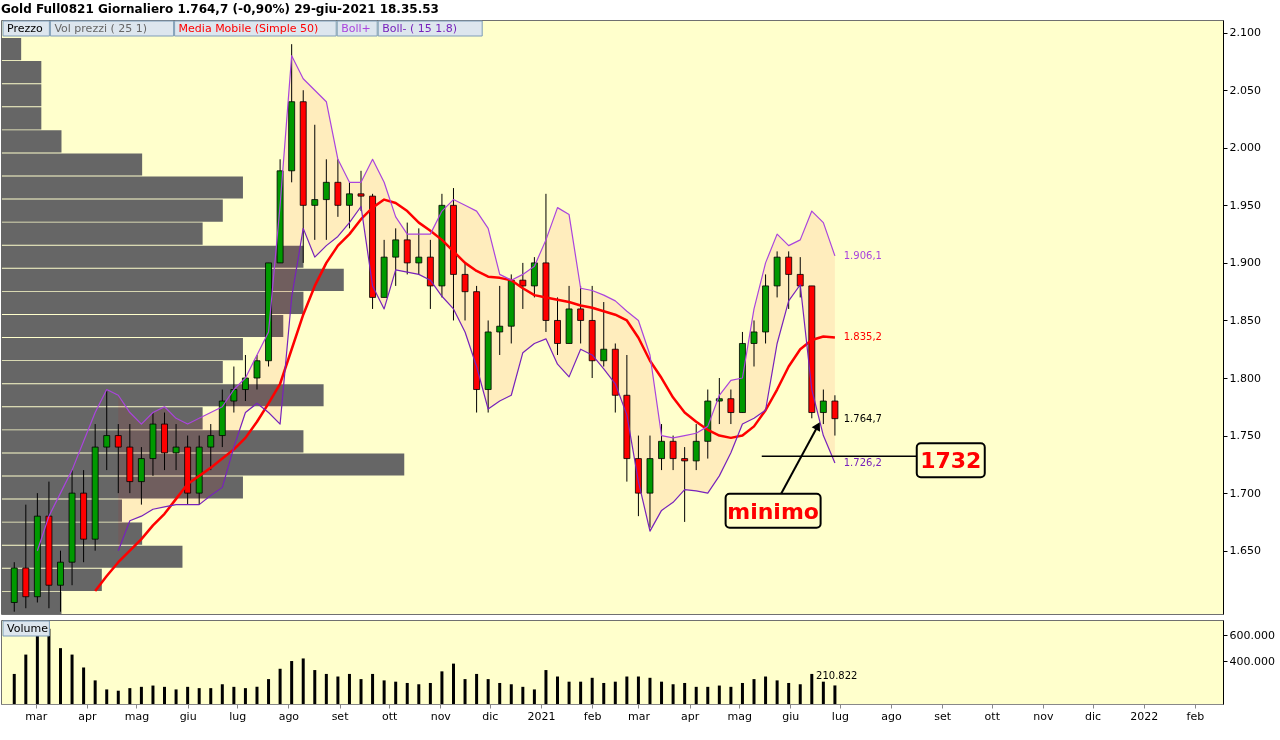 The image size is (1280, 740). I want to click on y-tick-label: 1.850, so click(1245, 320).